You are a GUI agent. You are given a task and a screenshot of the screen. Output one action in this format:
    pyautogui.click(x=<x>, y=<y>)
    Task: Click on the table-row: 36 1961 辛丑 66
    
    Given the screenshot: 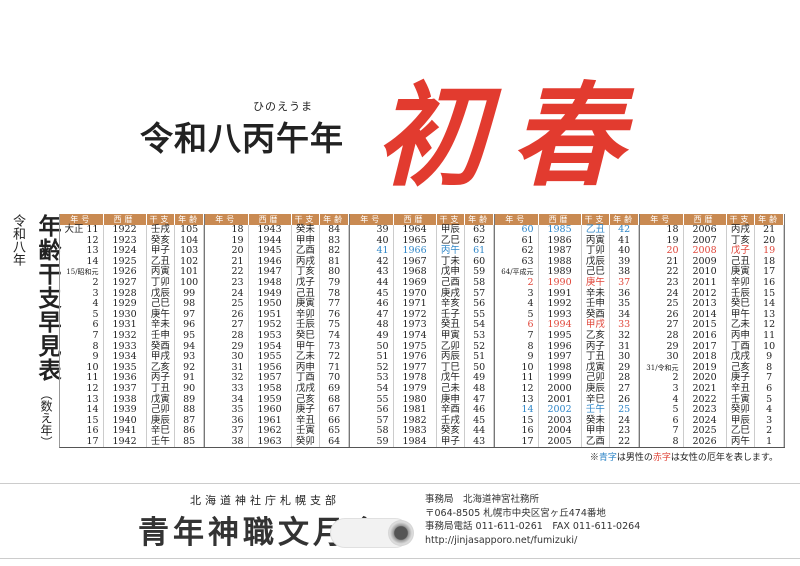 What is the action you would take?
    pyautogui.click(x=277, y=421)
    